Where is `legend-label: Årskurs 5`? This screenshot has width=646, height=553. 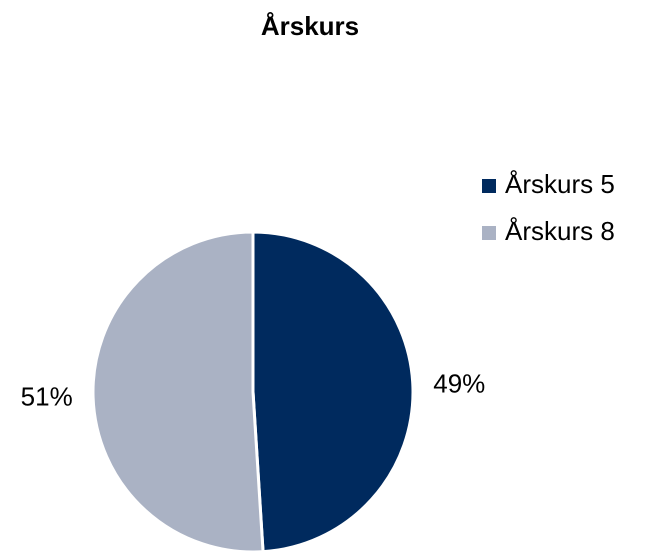
legend-label: Årskurs 5 is located at coordinates (560, 184).